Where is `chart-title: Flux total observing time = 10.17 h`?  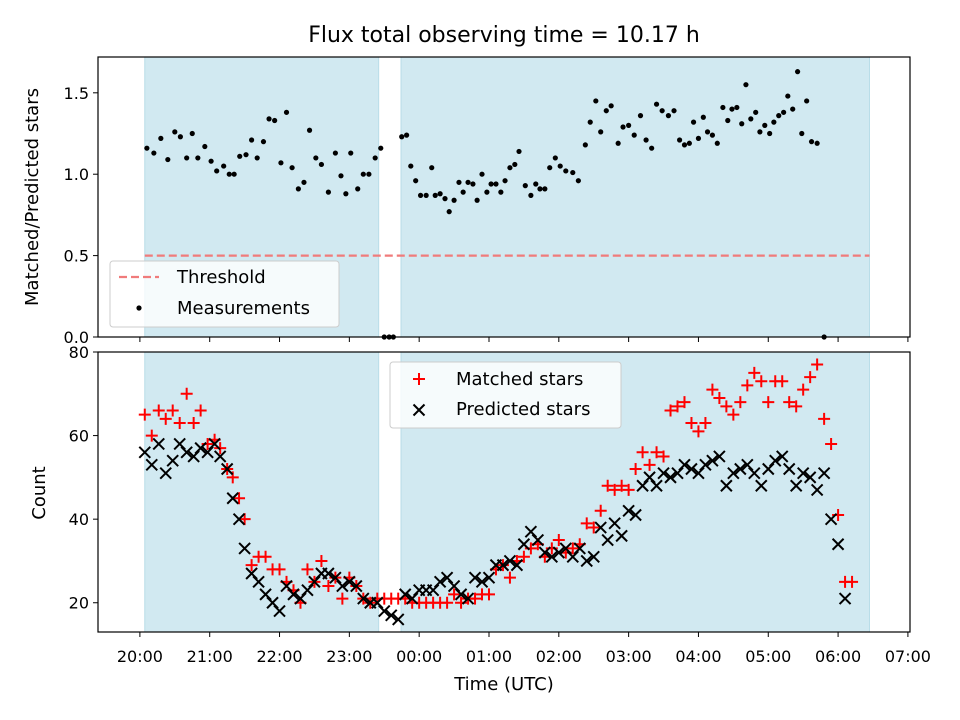 chart-title: Flux total observing time = 10.17 h is located at coordinates (504, 35).